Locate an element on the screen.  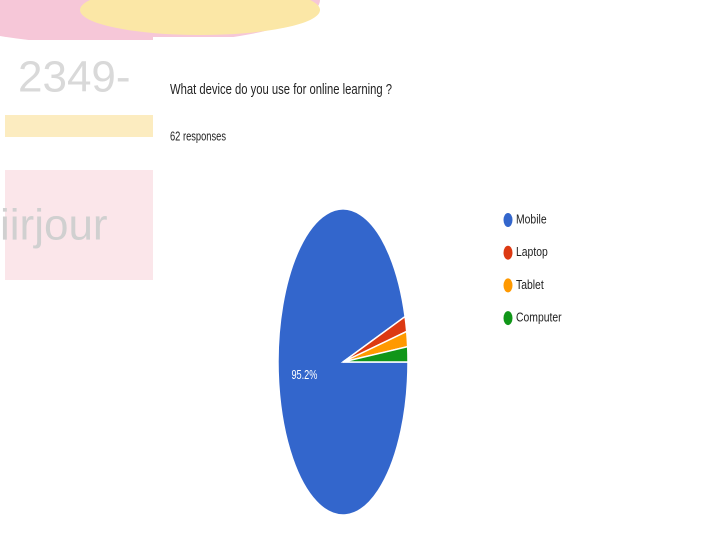
watermark-text: 2349- is located at coordinates (74, 77).